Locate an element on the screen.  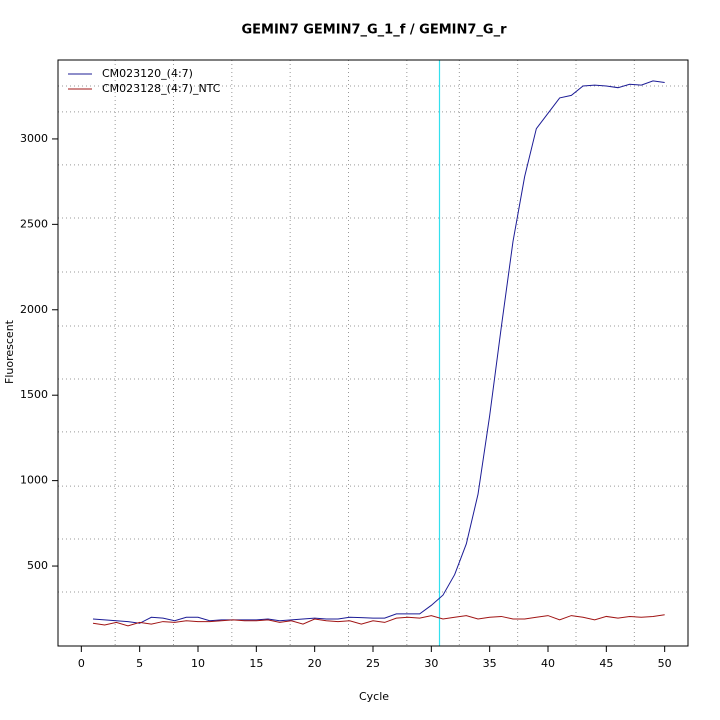
x-tick-label: 35 is located at coordinates (490, 663).